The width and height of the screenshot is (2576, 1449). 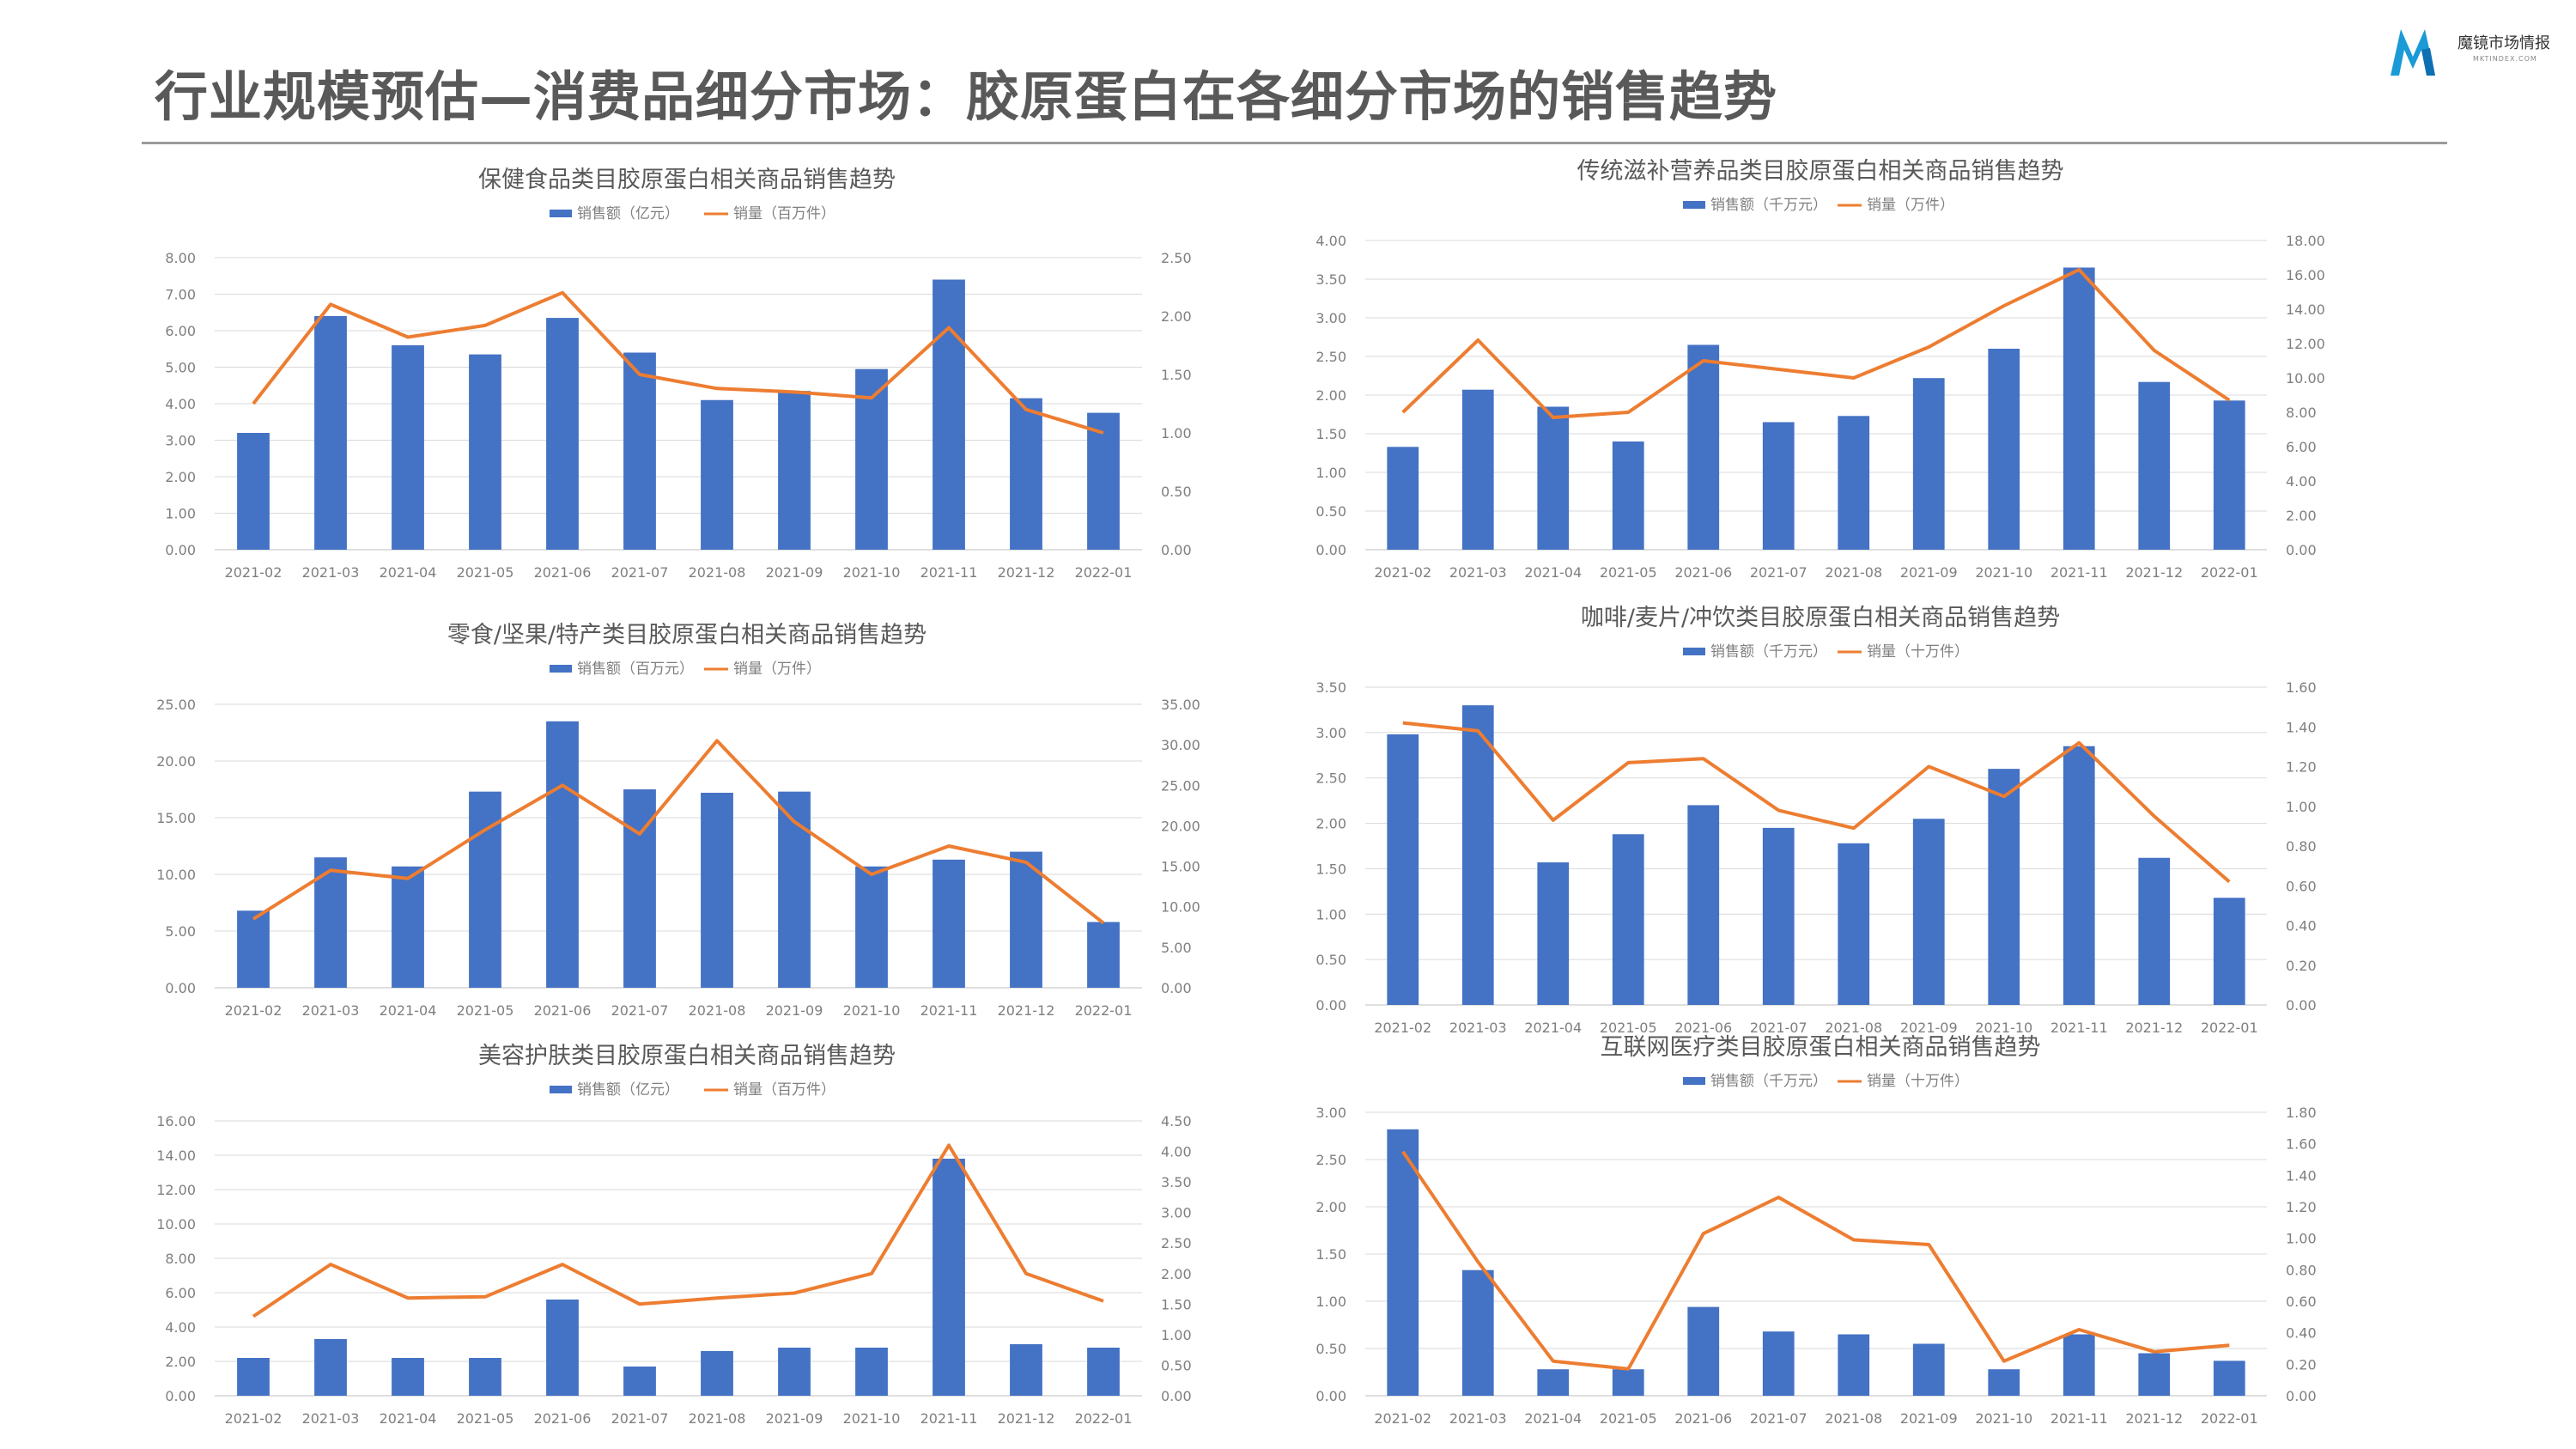 I want to click on y-tick-label-right: 0.20, so click(x=2302, y=966).